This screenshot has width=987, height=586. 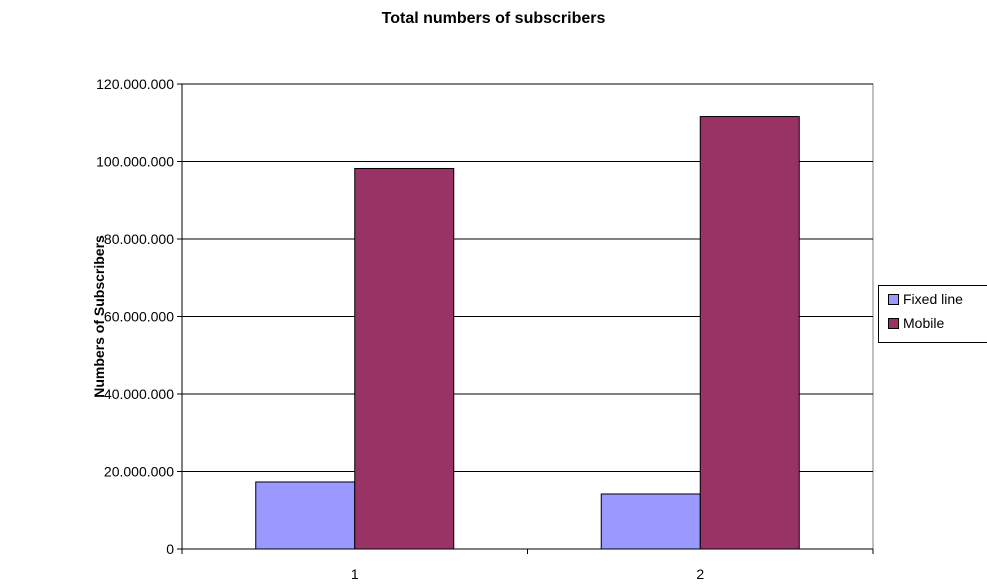 What do you see at coordinates (932, 314) in the screenshot?
I see `legend: Fixed line Mobile` at bounding box center [932, 314].